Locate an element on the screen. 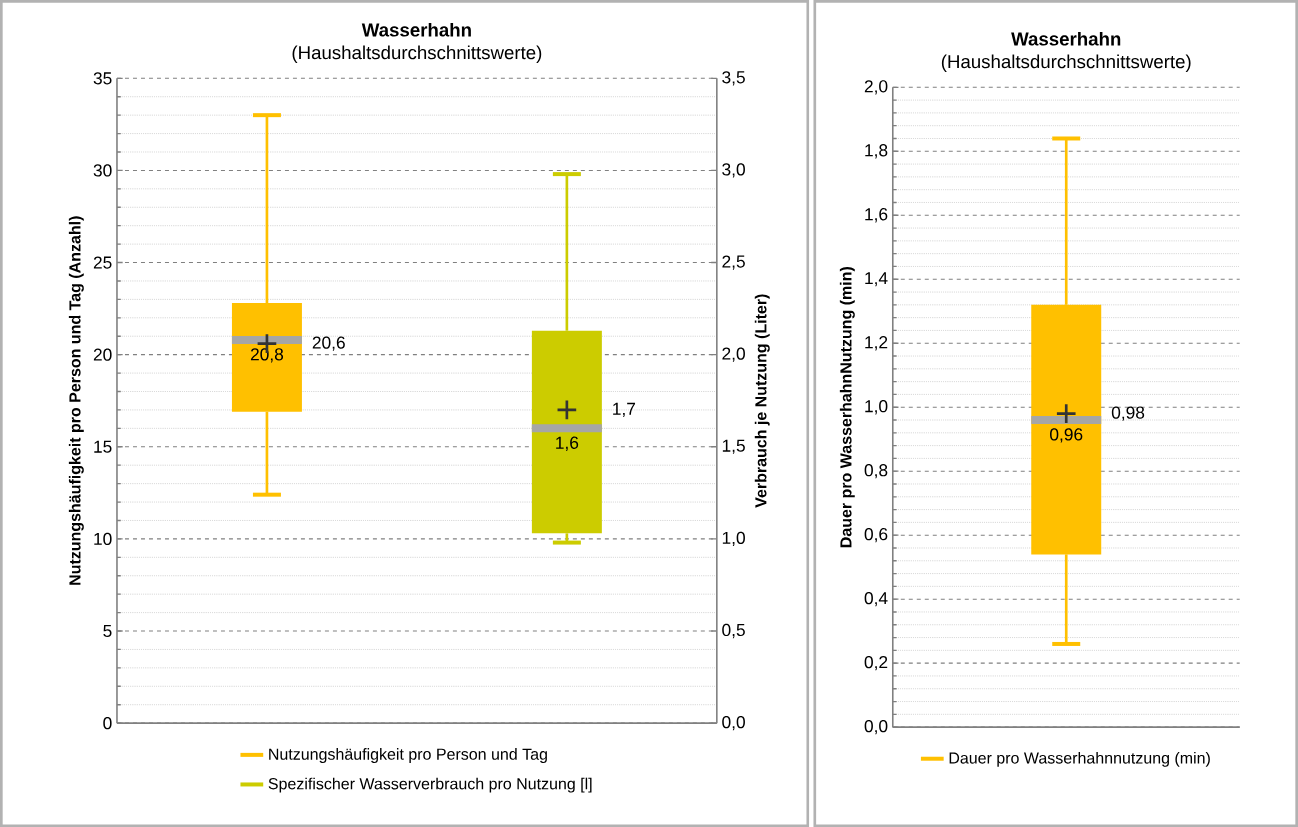 The image size is (1298, 827). y-tick-label: 1,2 is located at coordinates (876, 343).